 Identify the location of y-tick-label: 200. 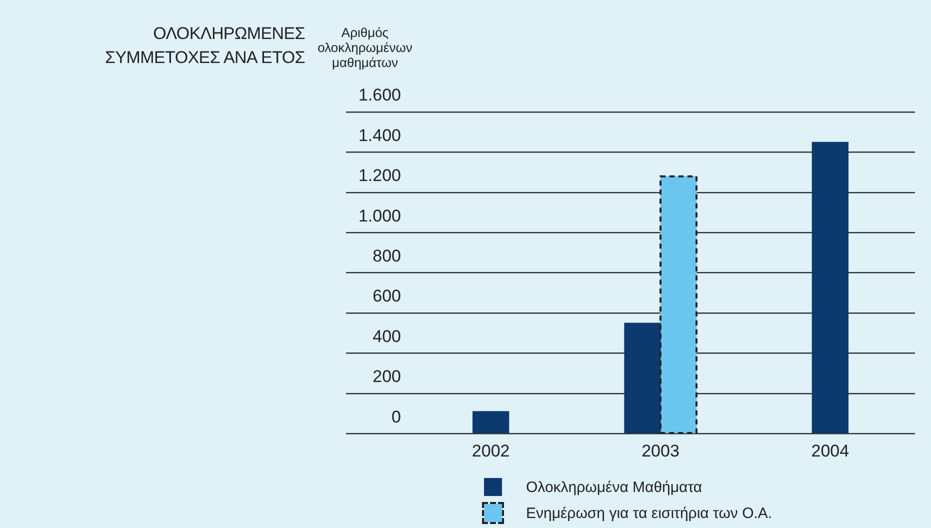
(386, 376).